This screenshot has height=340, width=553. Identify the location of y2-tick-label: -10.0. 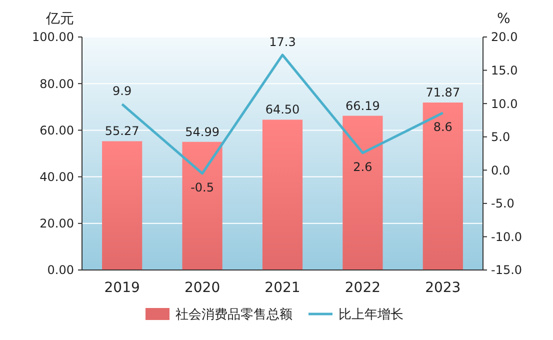
(506, 237).